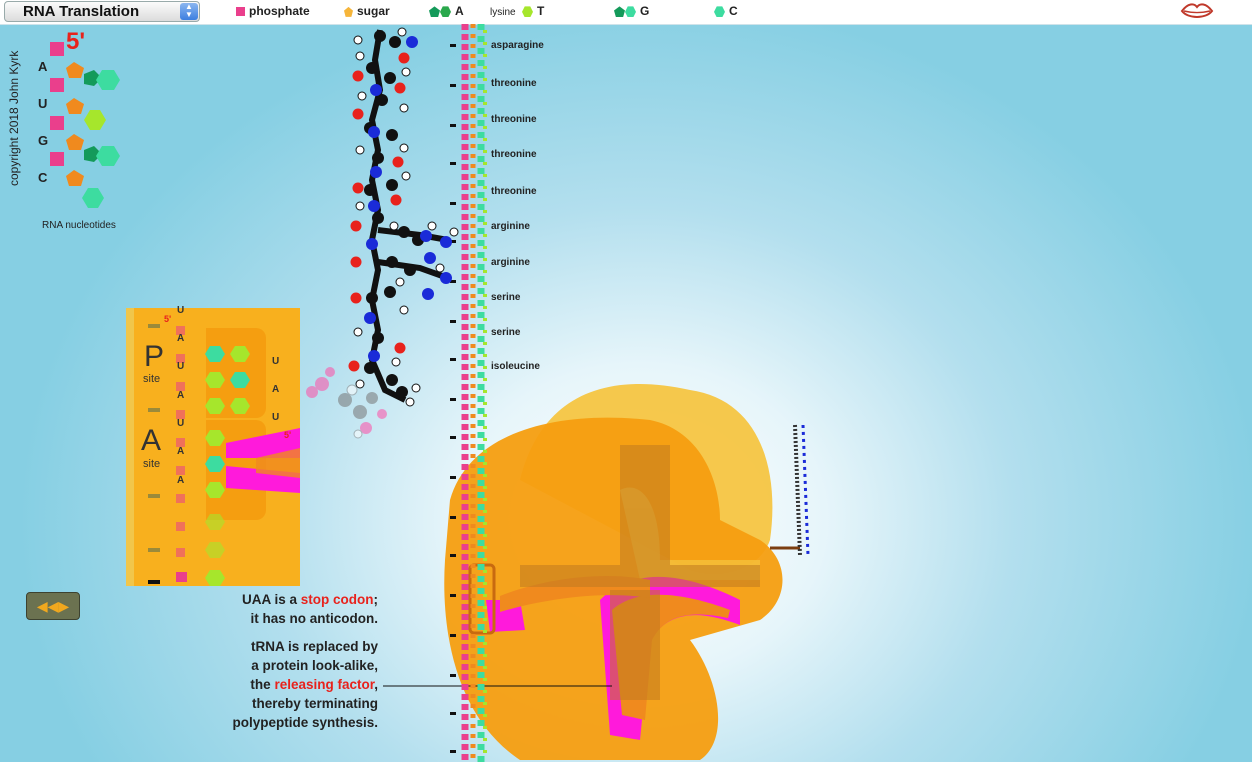 This screenshot has width=1252, height=762. I want to click on legend-lysine-label: lysine, so click(503, 12).